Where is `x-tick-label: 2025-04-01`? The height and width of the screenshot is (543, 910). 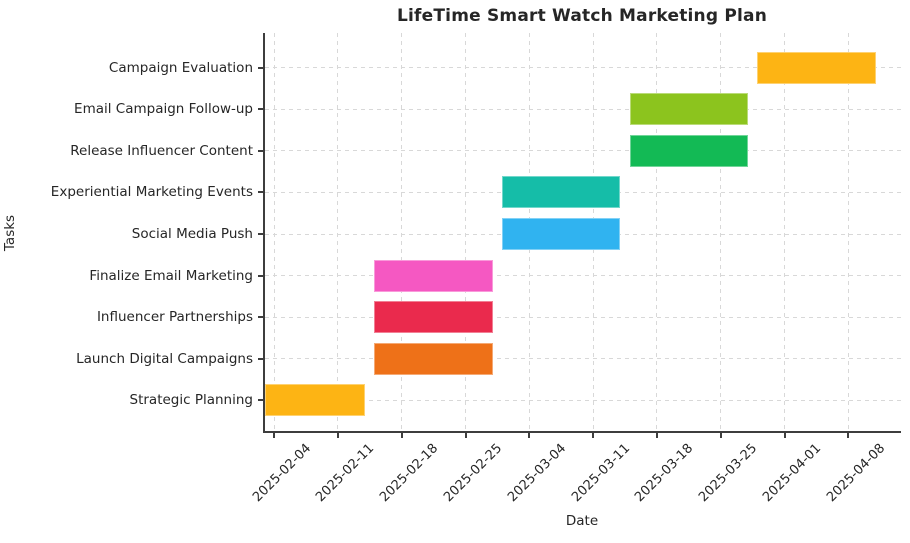 x-tick-label: 2025-04-01 is located at coordinates (792, 473).